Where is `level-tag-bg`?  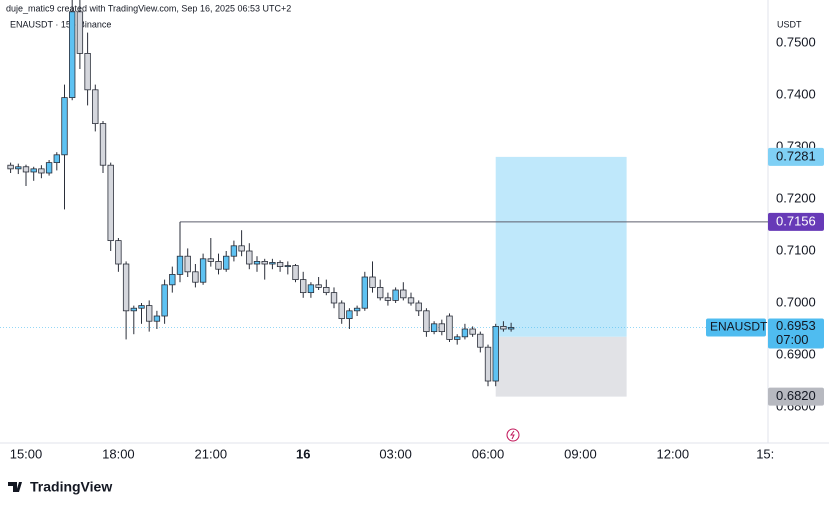
level-tag-bg is located at coordinates (796, 221).